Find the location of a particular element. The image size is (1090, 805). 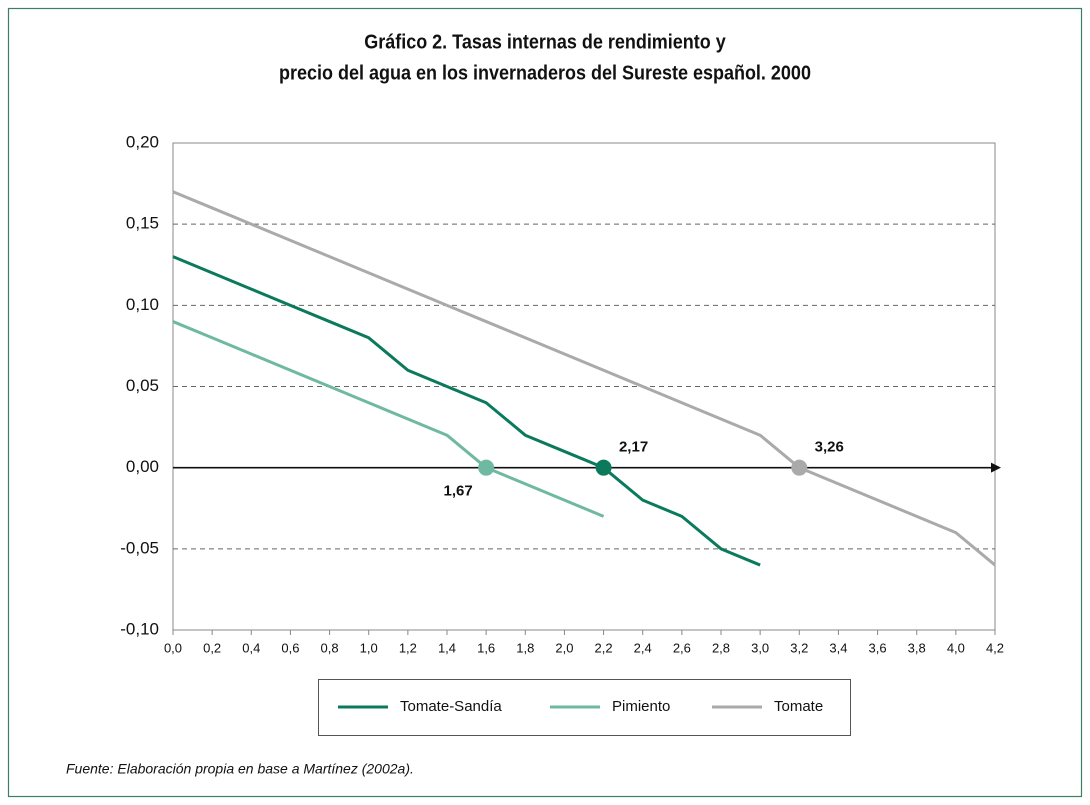

x-tick-label: 0,2 is located at coordinates (212, 647).